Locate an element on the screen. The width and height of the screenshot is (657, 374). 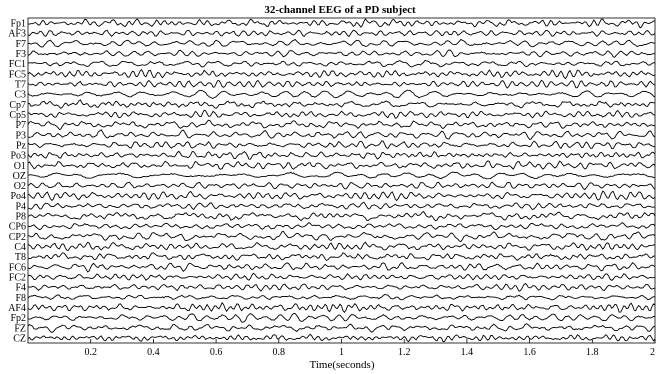
channel-label: Cp7 is located at coordinates (17, 105).